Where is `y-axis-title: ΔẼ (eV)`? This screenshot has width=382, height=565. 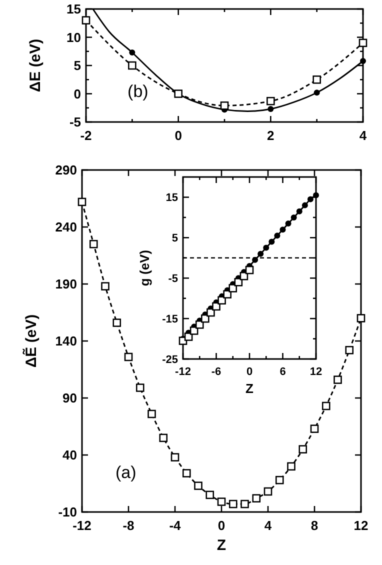 y-axis-title: ΔẼ (eV) is located at coordinates (31, 341).